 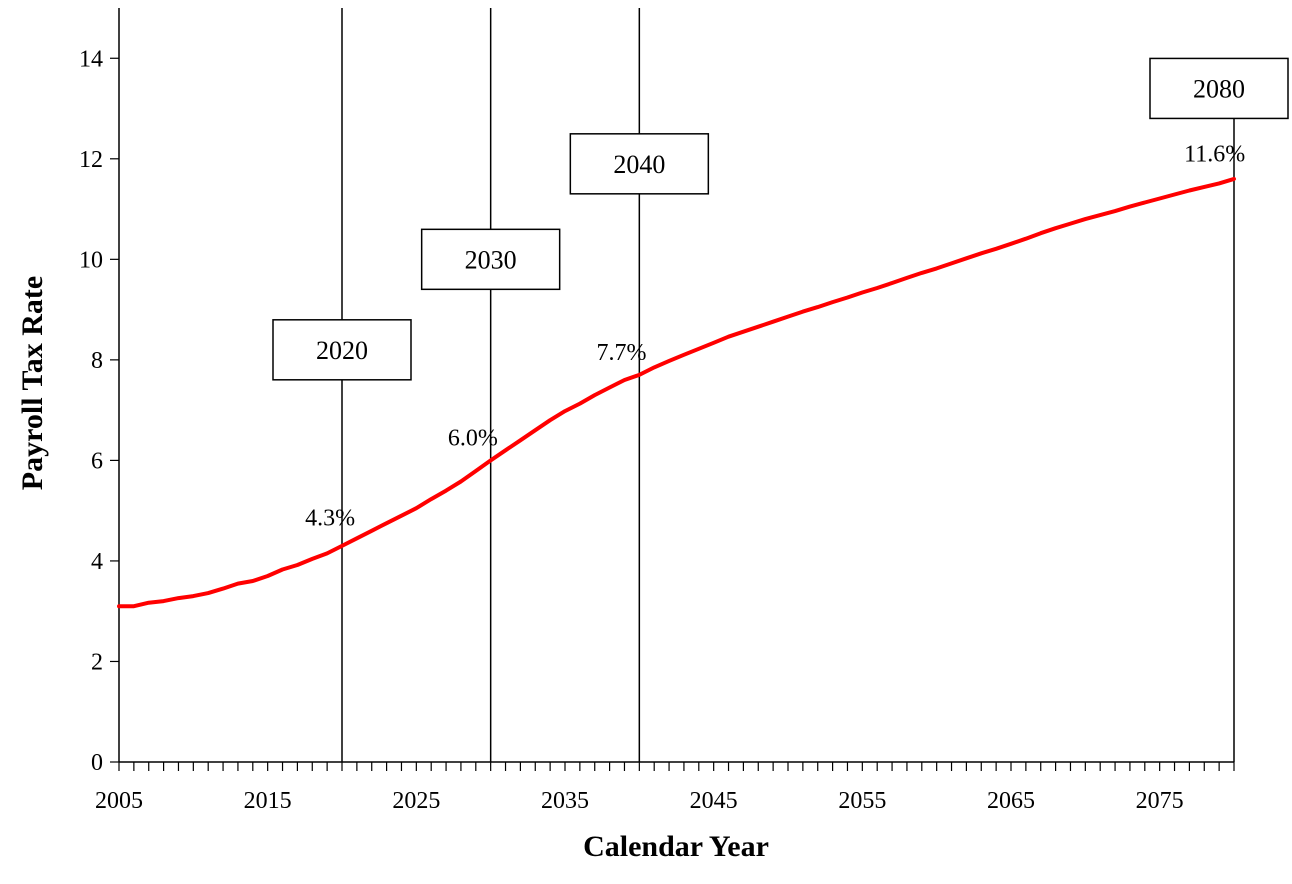 I want to click on year-box-label: 2040, so click(x=639, y=164).